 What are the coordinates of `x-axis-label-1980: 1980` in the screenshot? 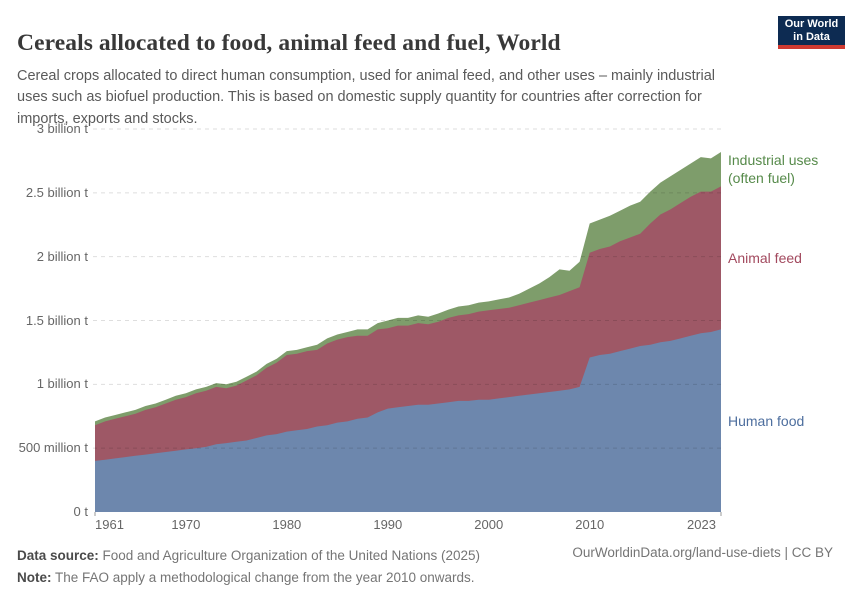 It's located at (287, 524).